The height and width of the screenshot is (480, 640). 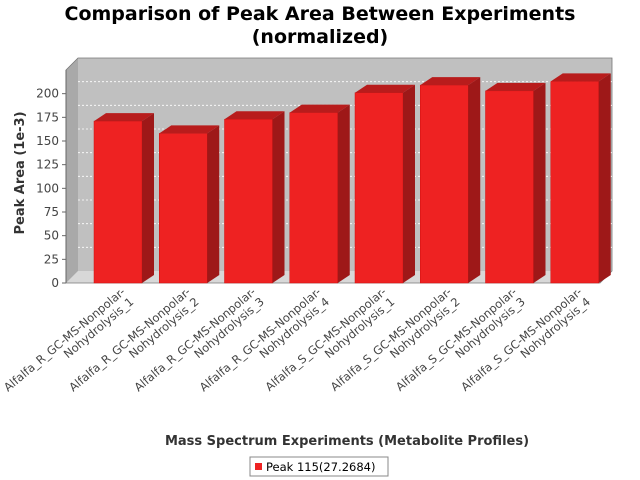 I want to click on plot-left-wall, so click(x=72, y=170).